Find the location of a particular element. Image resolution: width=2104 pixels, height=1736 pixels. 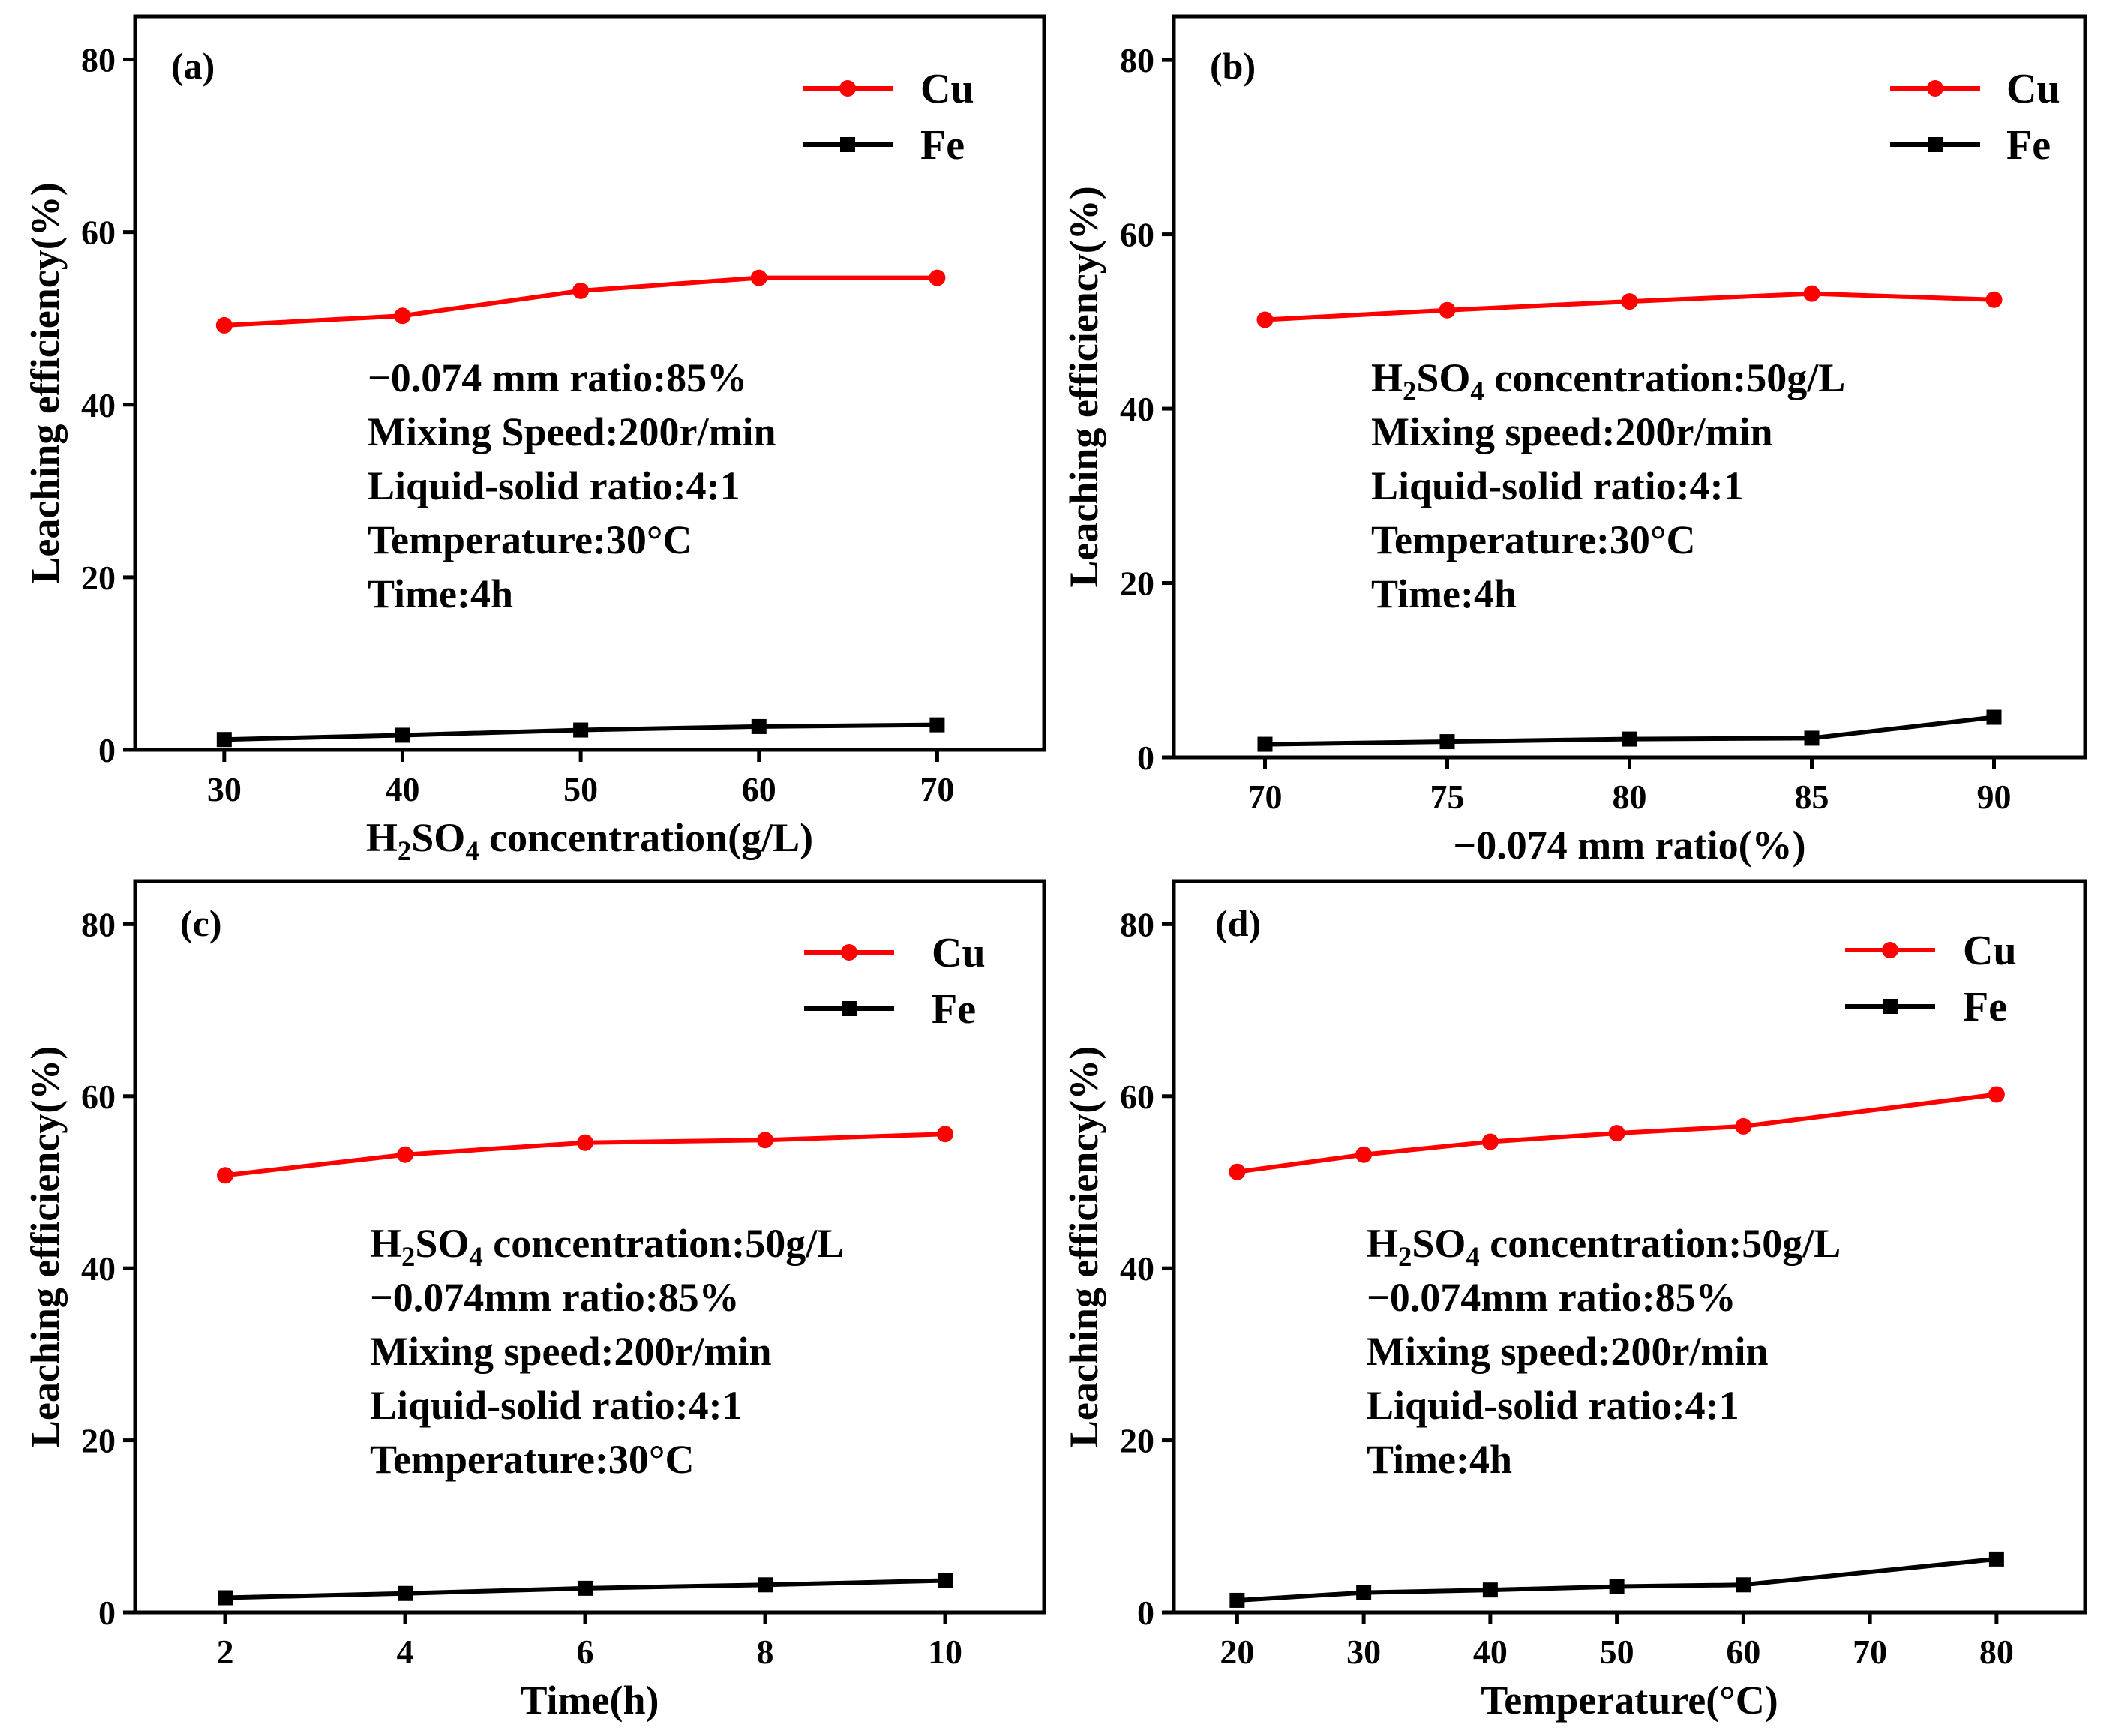

condition-annotation: Mixing speed:200r/min is located at coordinates (1572, 432).